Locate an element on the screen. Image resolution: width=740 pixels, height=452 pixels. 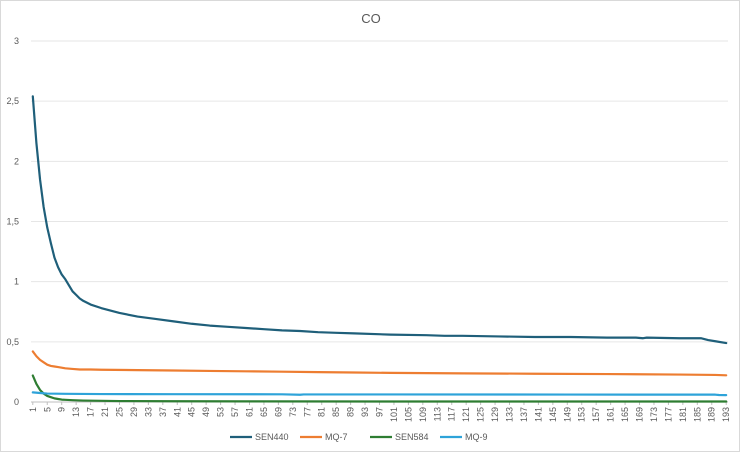
x-tick-label: 69 is located at coordinates (278, 412).